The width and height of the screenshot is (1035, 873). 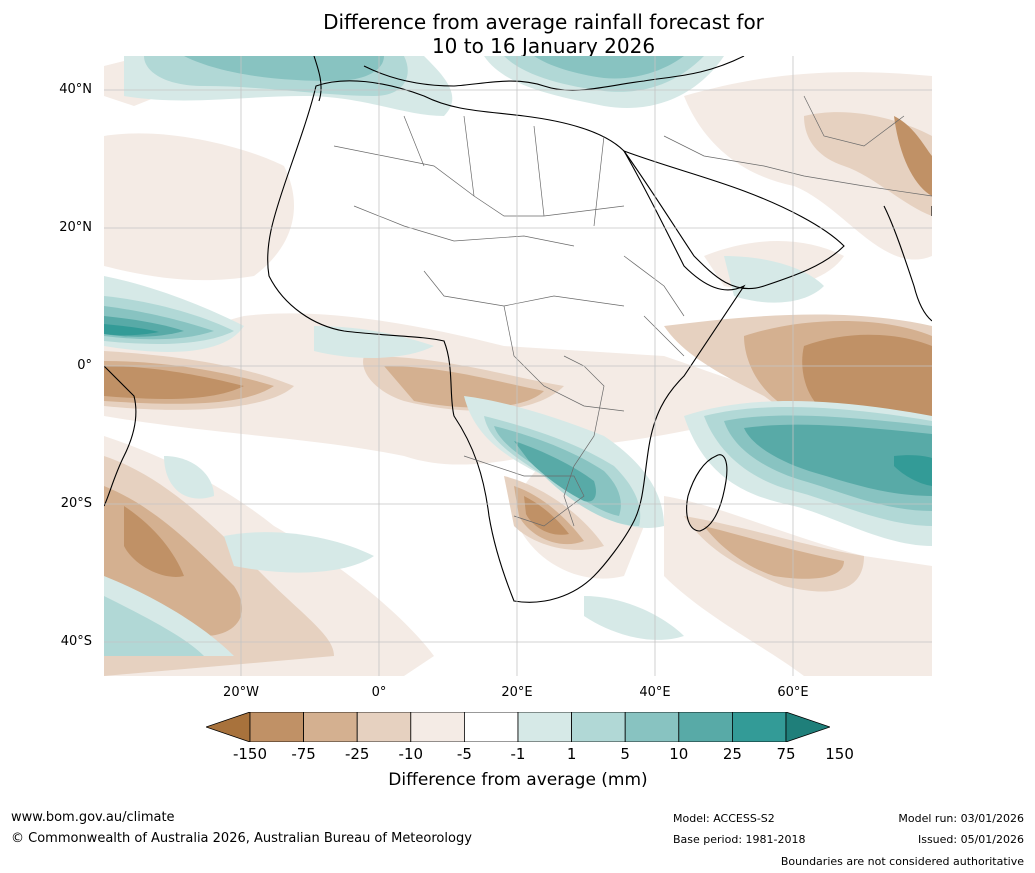 What do you see at coordinates (464, 754) in the screenshot?
I see `colorbar-tick-label: -5` at bounding box center [464, 754].